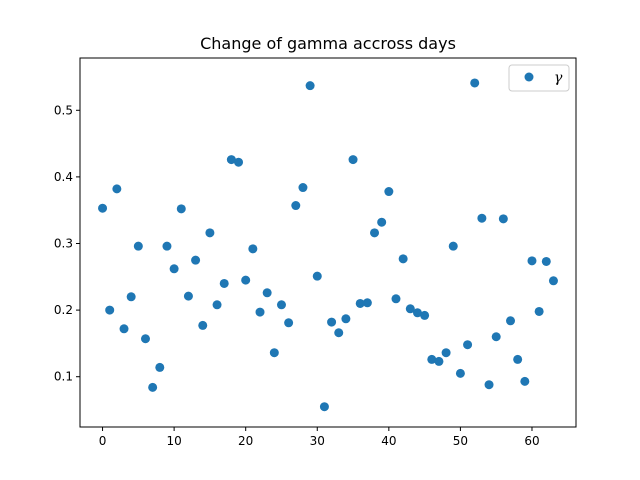  Describe the element at coordinates (63, 377) in the screenshot. I see `y-tick-label: 0.1` at that location.